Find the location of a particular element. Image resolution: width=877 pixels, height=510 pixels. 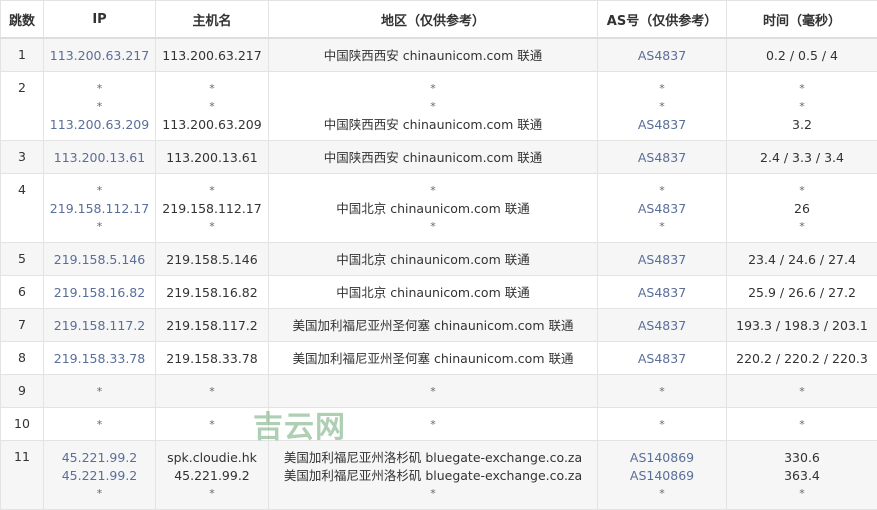

time-cell: **3.2 is located at coordinates (802, 106).